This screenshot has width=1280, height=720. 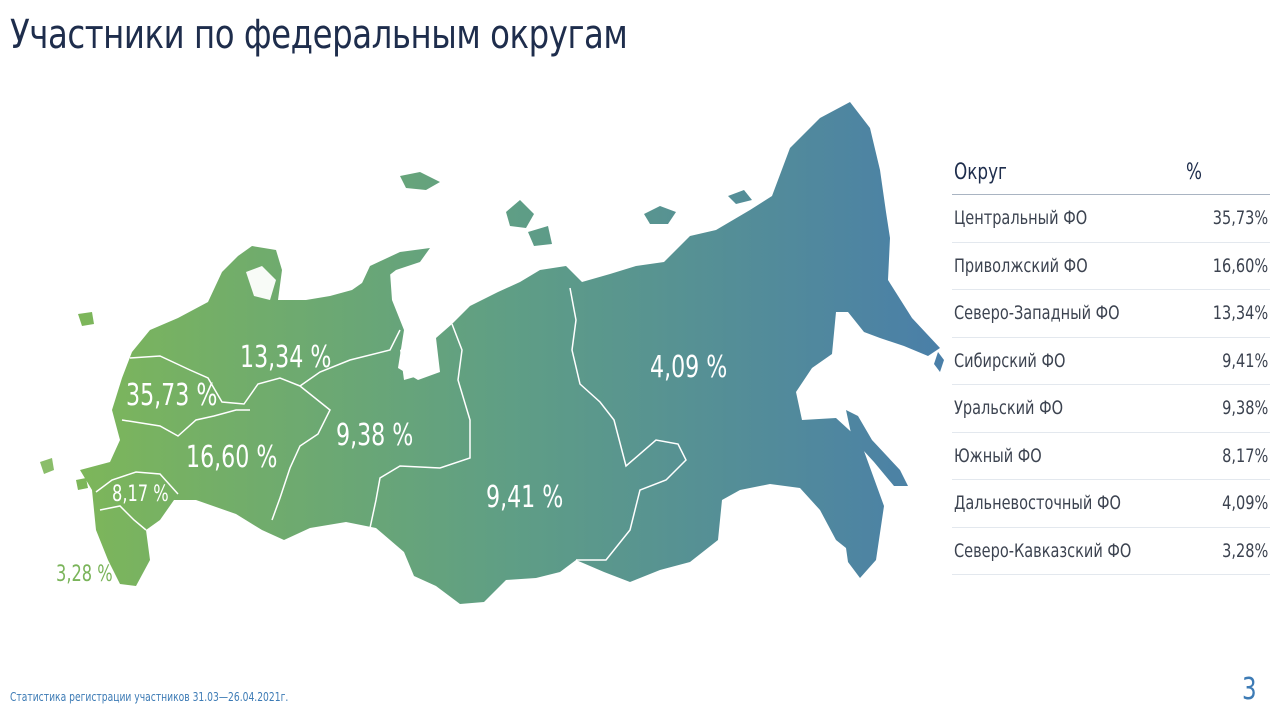 What do you see at coordinates (375, 435) in the screenshot?
I see `map-label-ufo: 9,38 %` at bounding box center [375, 435].